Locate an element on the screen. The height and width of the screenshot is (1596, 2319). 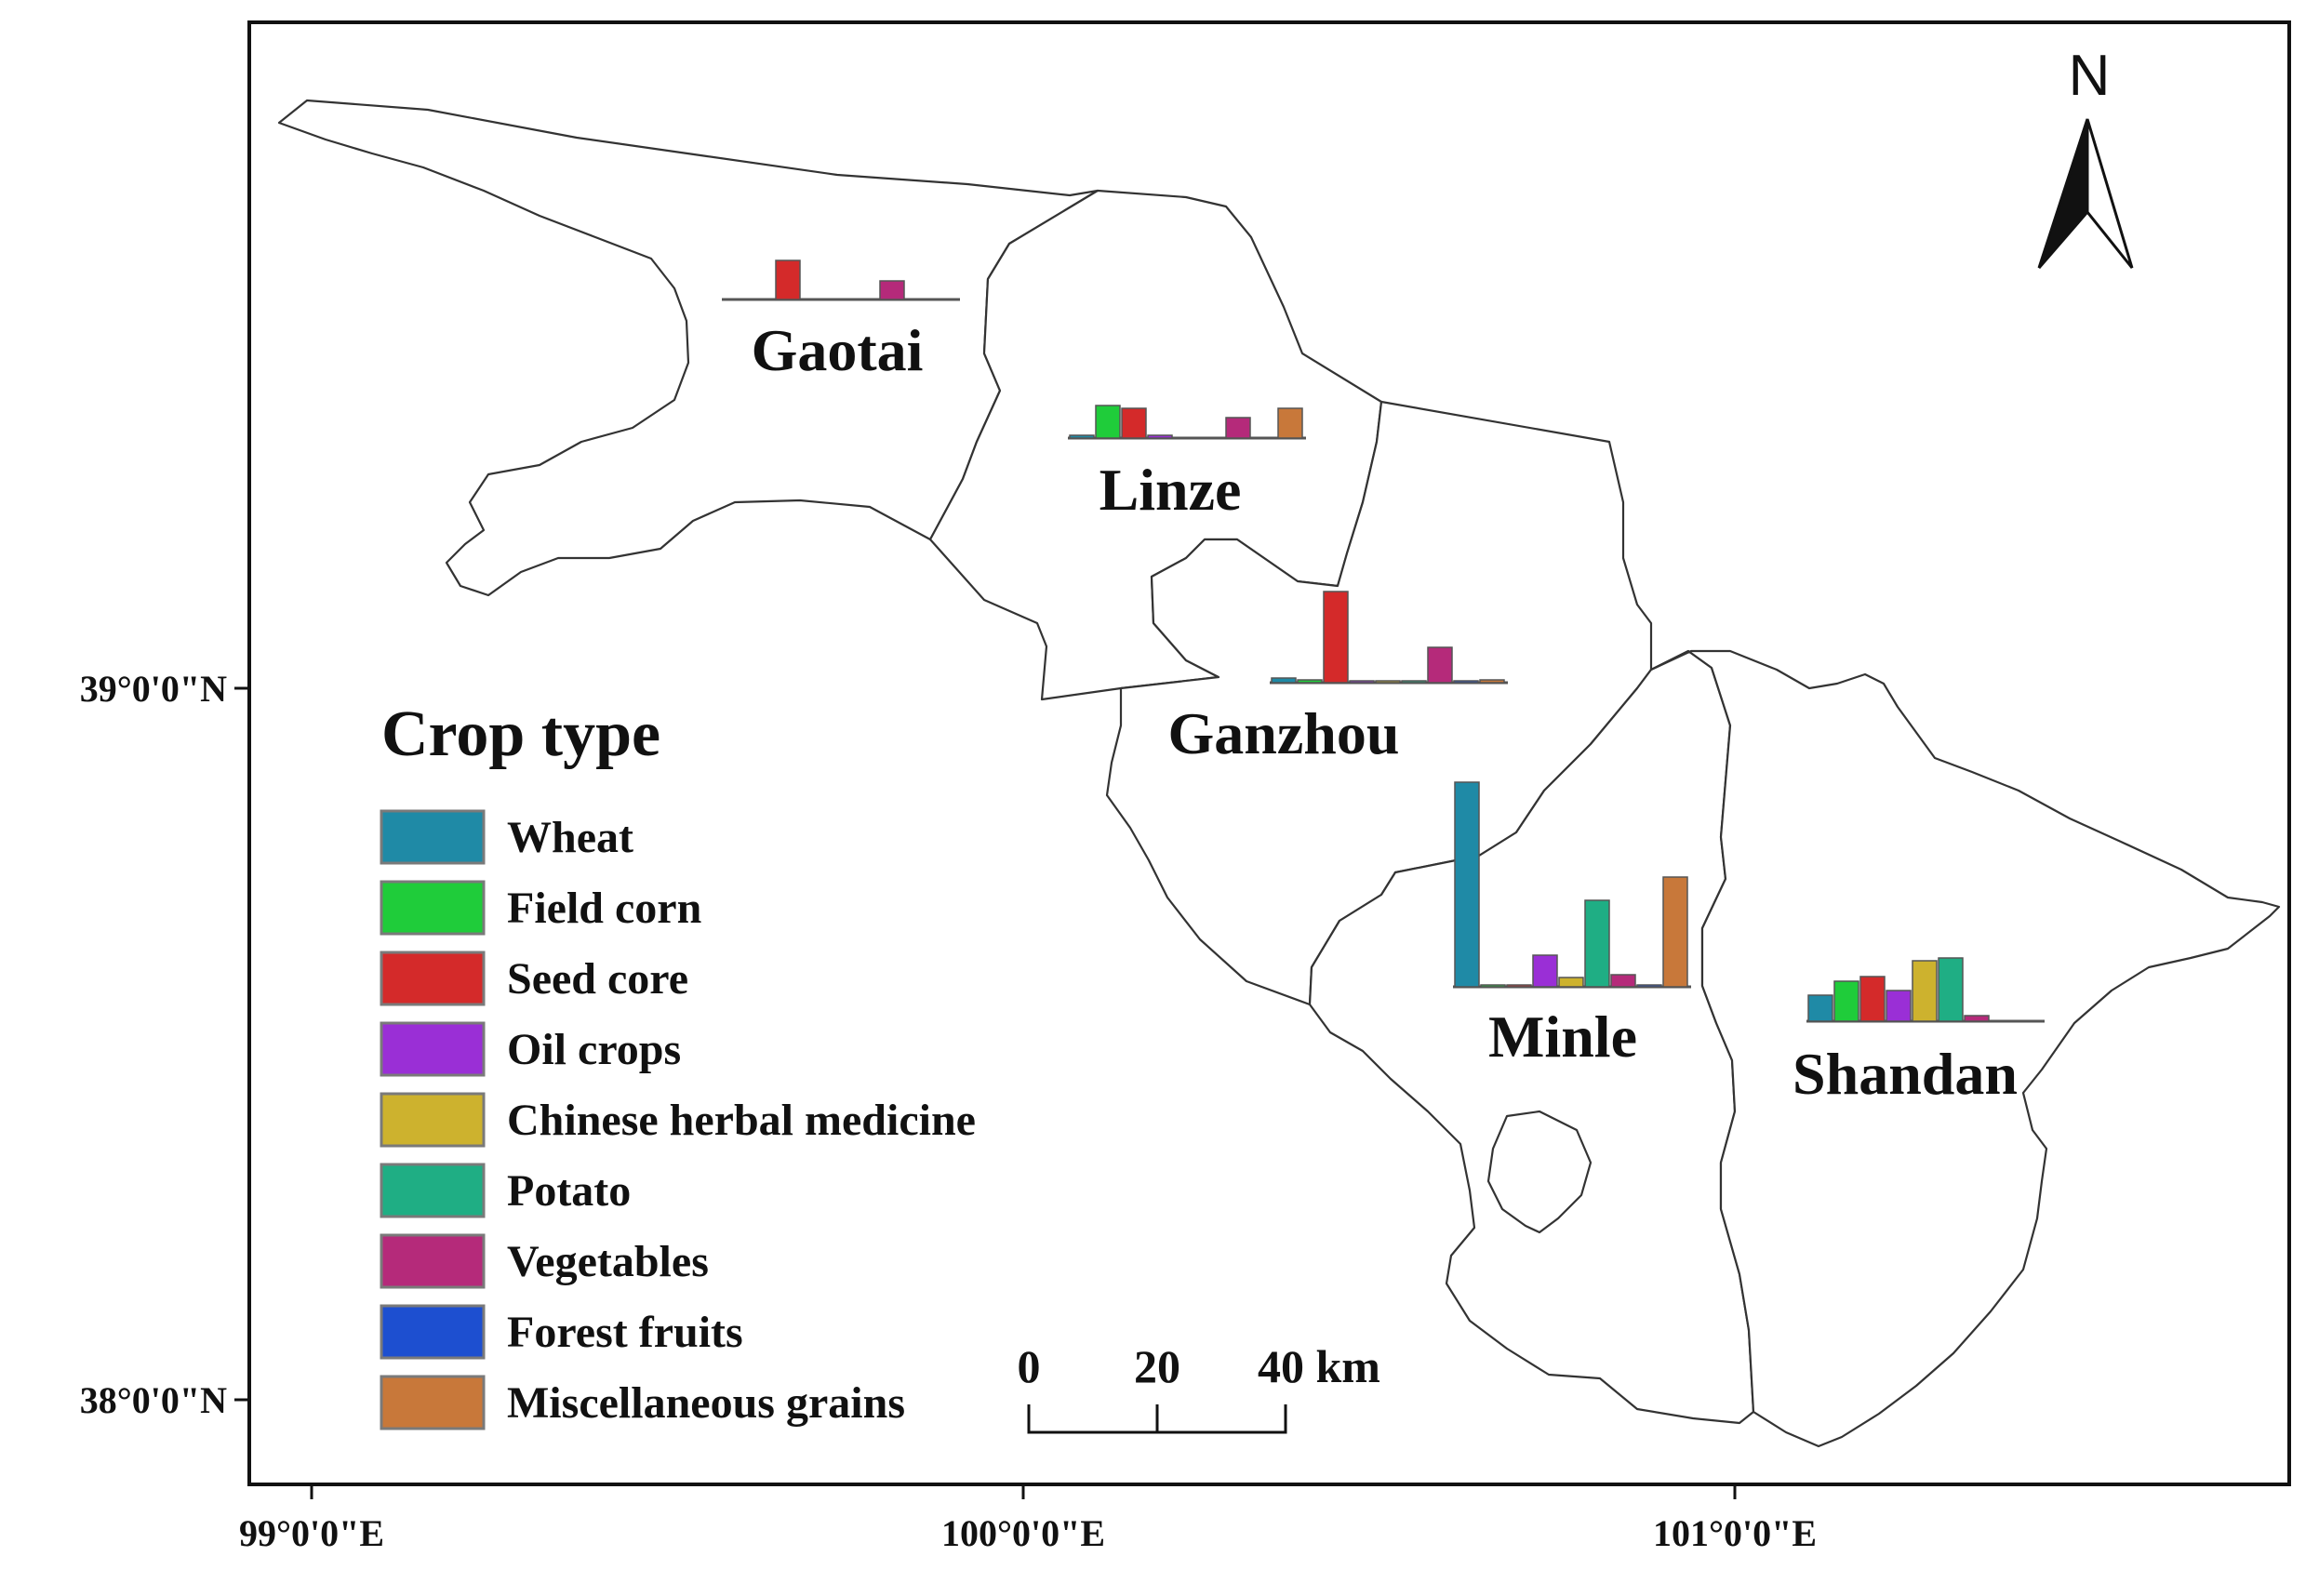
lat-label-38: 38°0'0"N is located at coordinates (153, 1400).